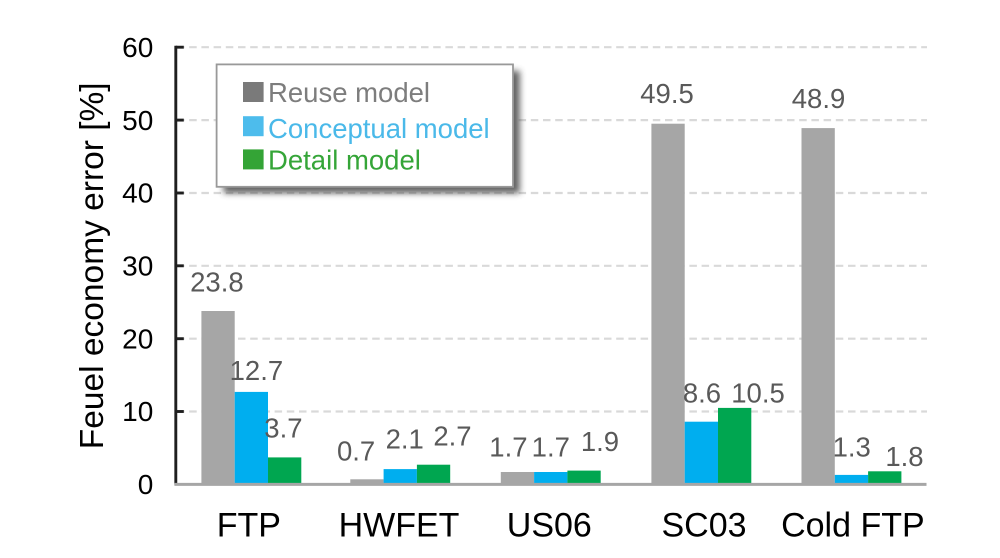  What do you see at coordinates (137, 47) in the screenshot?
I see `svg-text: 60` at bounding box center [137, 47].